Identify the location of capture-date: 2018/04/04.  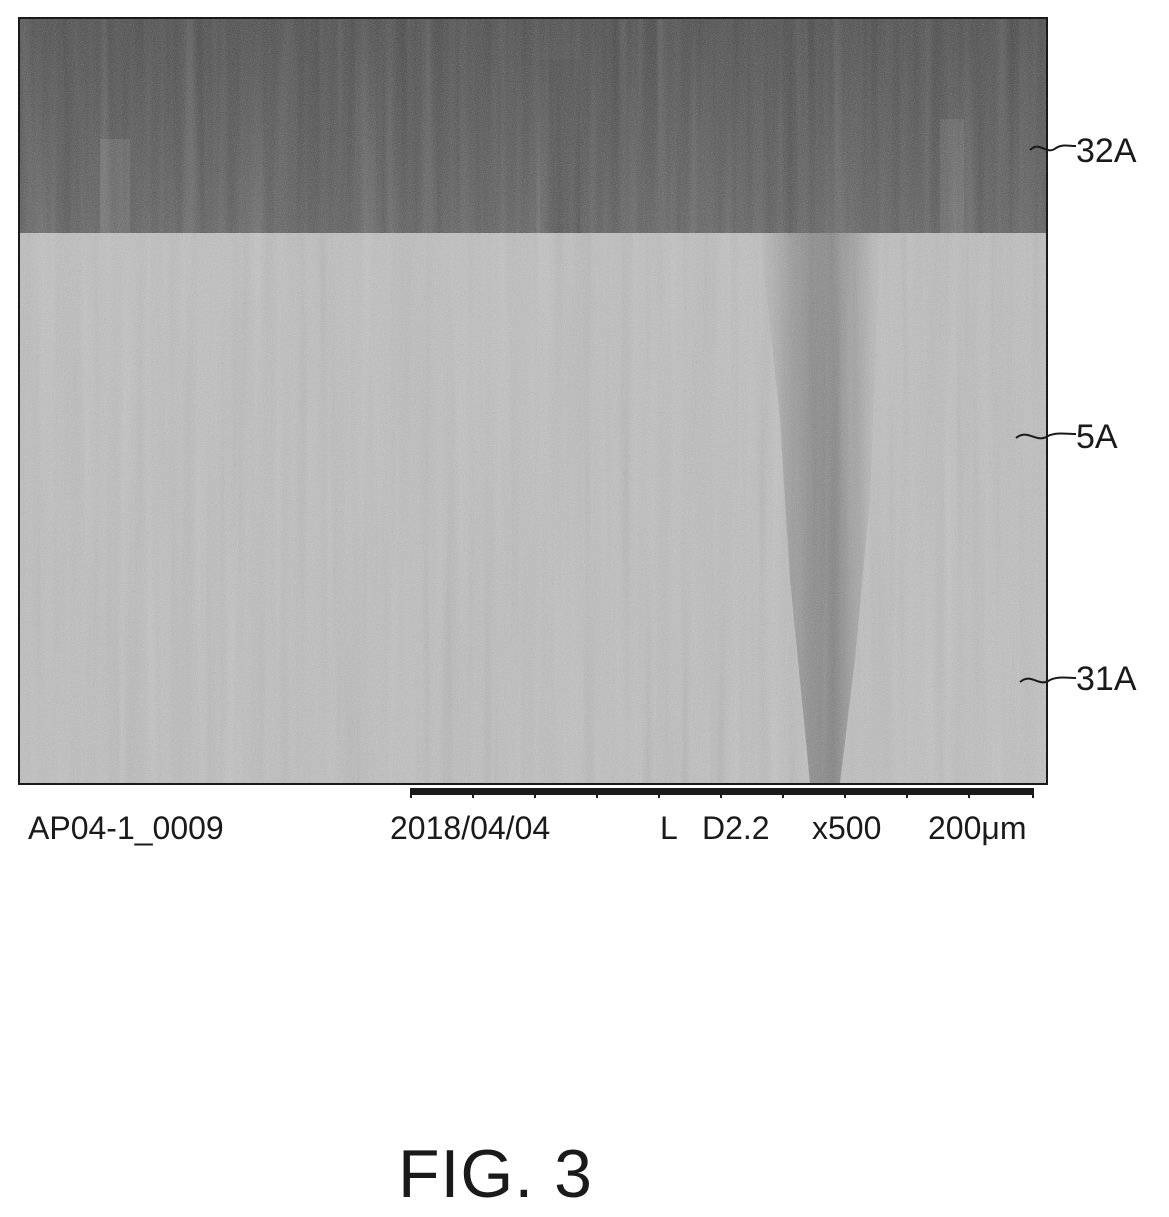
(470, 828).